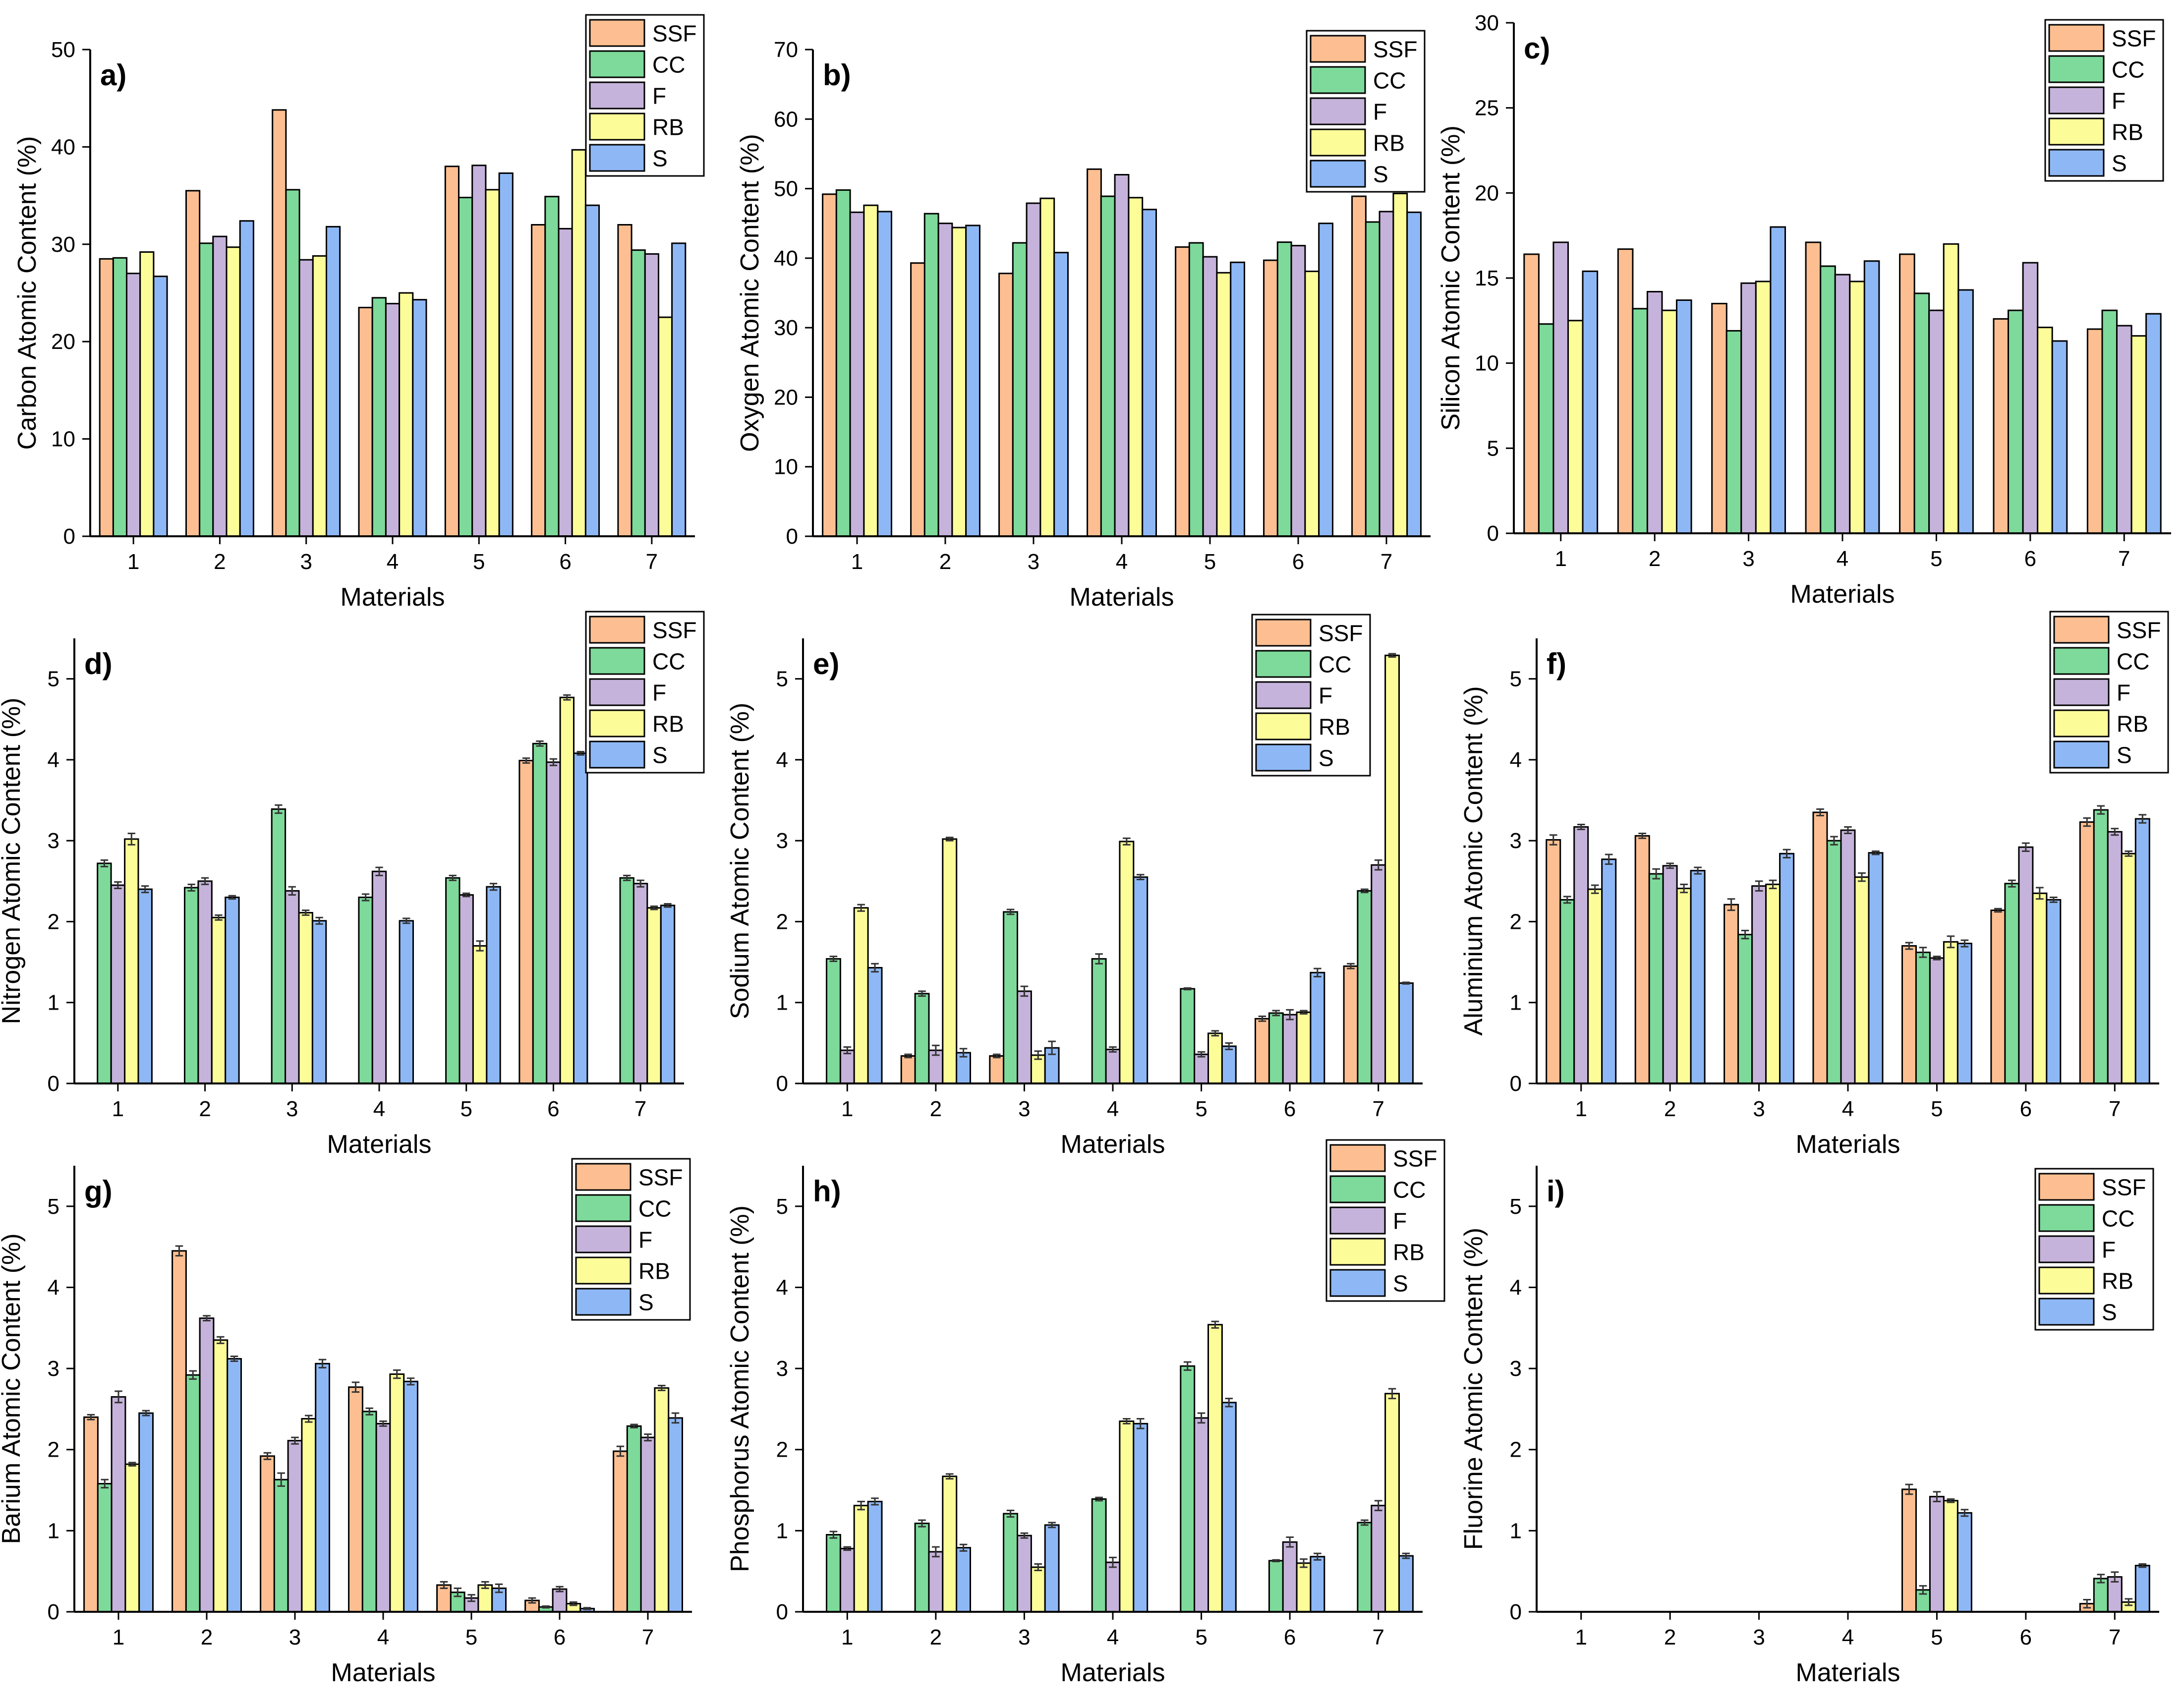 The image size is (2184, 1703). Describe the element at coordinates (1338, 142) in the screenshot. I see `legend-swatch-RB` at that location.